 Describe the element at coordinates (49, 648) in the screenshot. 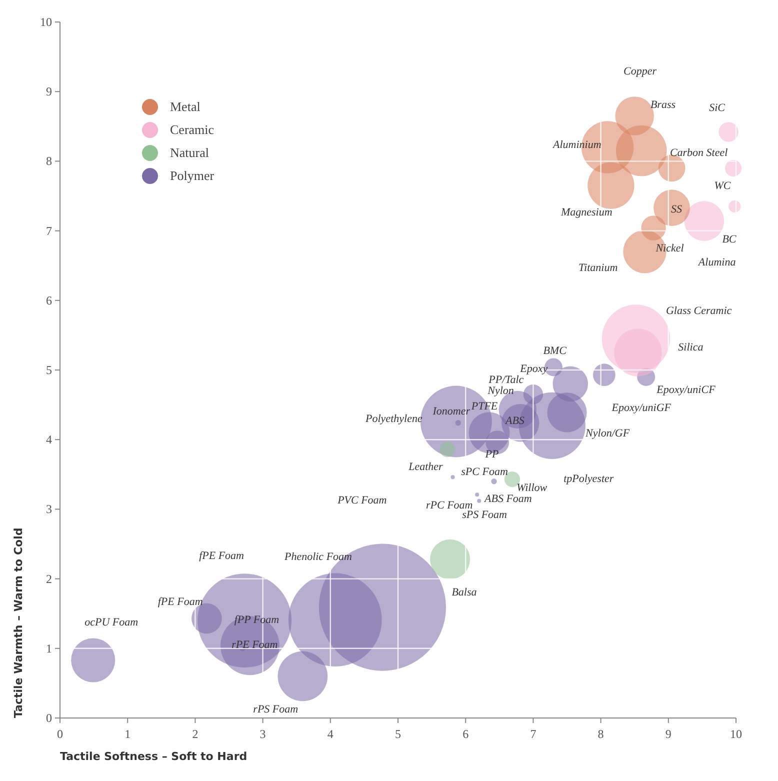

I see `y-tick-label: 1` at that location.